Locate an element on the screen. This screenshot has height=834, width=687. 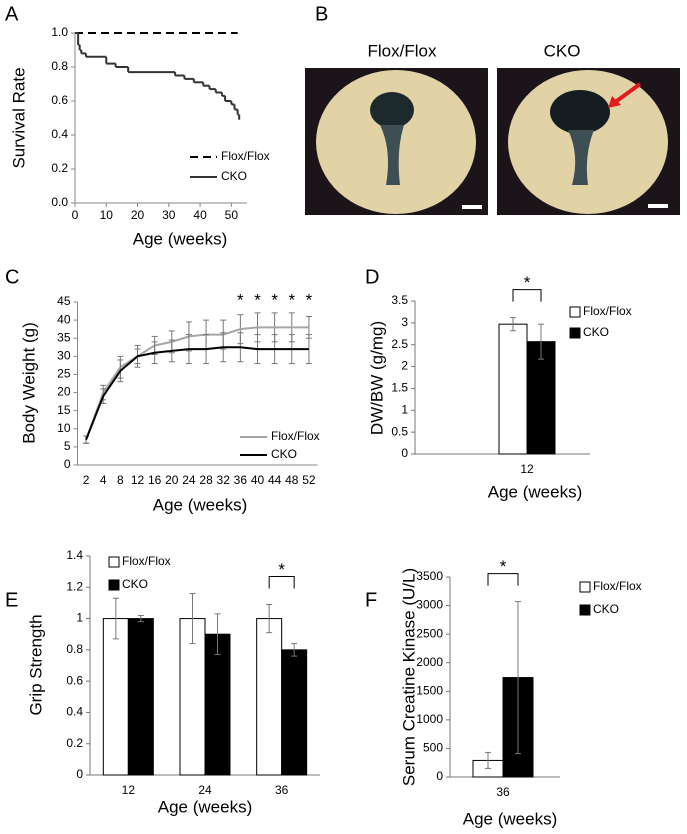
x-tick-label: 8 is located at coordinates (120, 480).